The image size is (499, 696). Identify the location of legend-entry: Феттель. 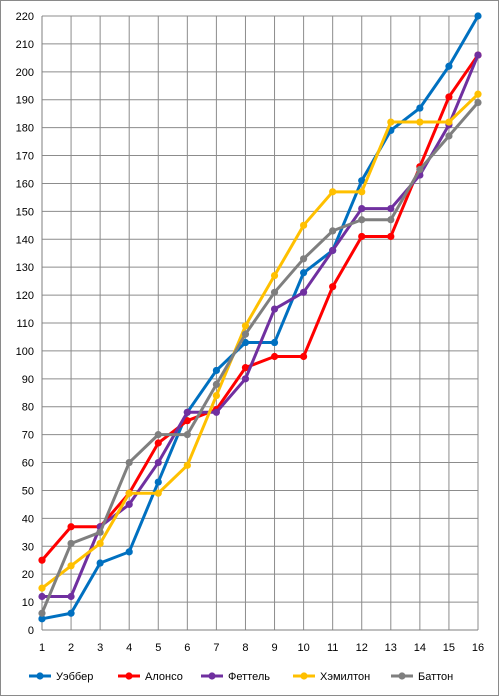
(235, 677).